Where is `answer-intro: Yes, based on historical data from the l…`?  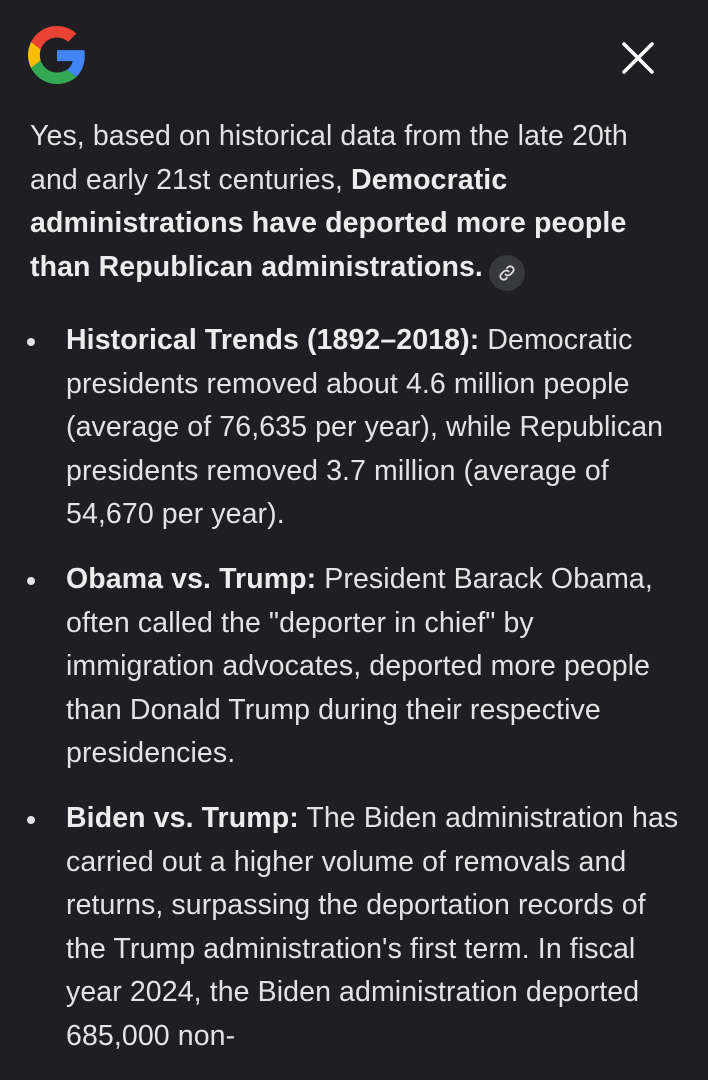 answer-intro: Yes, based on historical data from the l… is located at coordinates (355, 203).